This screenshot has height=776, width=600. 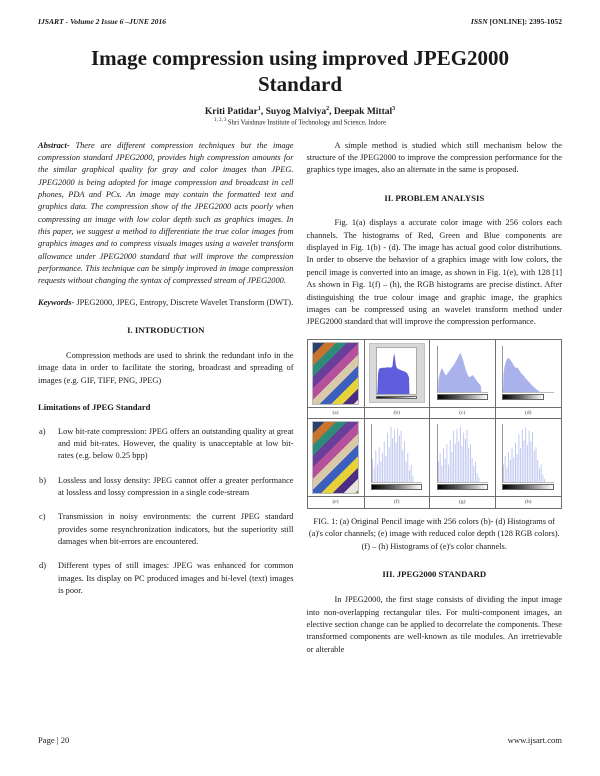 I want to click on figure-panel-label-b: (b), so click(x=397, y=413).